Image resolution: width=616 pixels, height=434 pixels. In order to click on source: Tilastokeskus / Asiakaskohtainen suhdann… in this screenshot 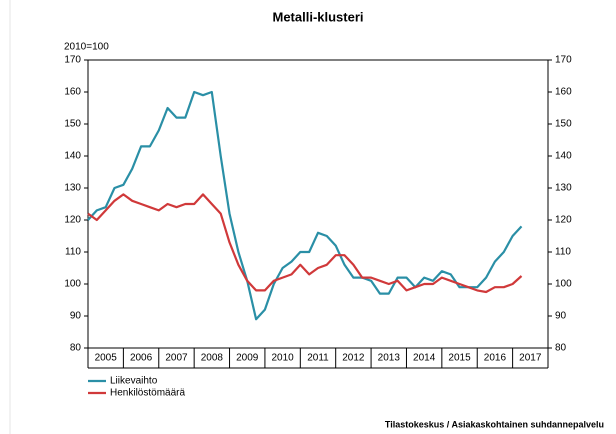, I will do `click(494, 424)`.